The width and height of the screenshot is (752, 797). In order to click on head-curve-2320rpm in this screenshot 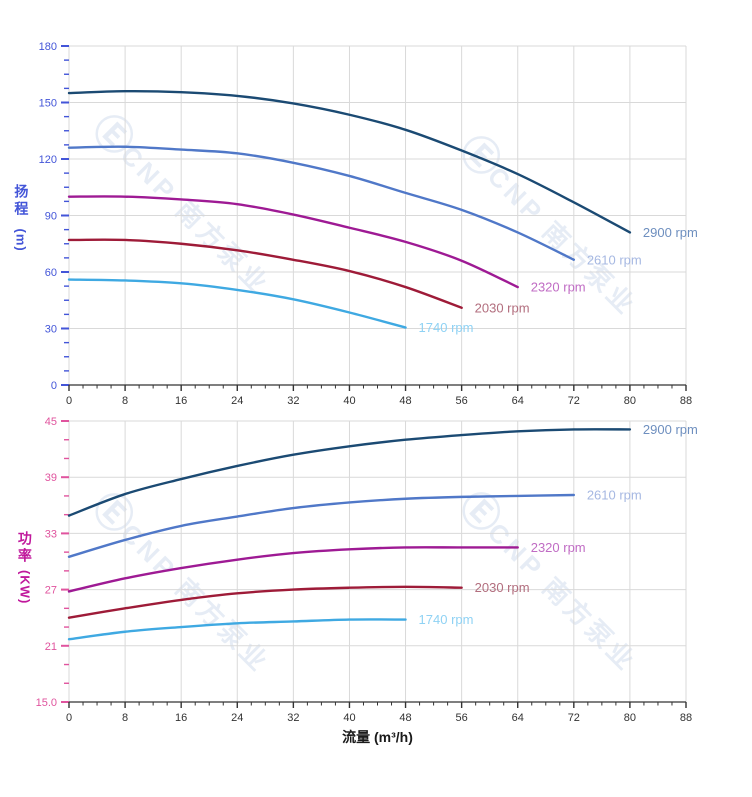, I will do `click(293, 242)`.